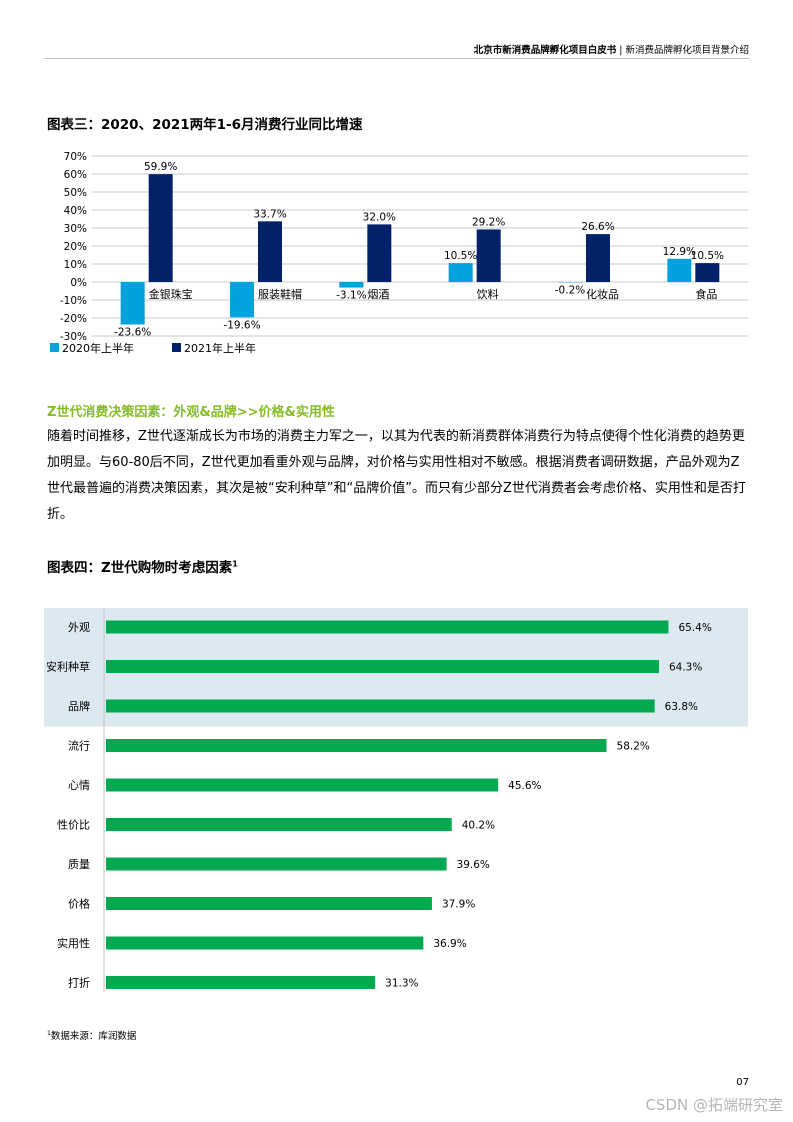  What do you see at coordinates (694, 628) in the screenshot?
I see `data-label: 65.4%` at bounding box center [694, 628].